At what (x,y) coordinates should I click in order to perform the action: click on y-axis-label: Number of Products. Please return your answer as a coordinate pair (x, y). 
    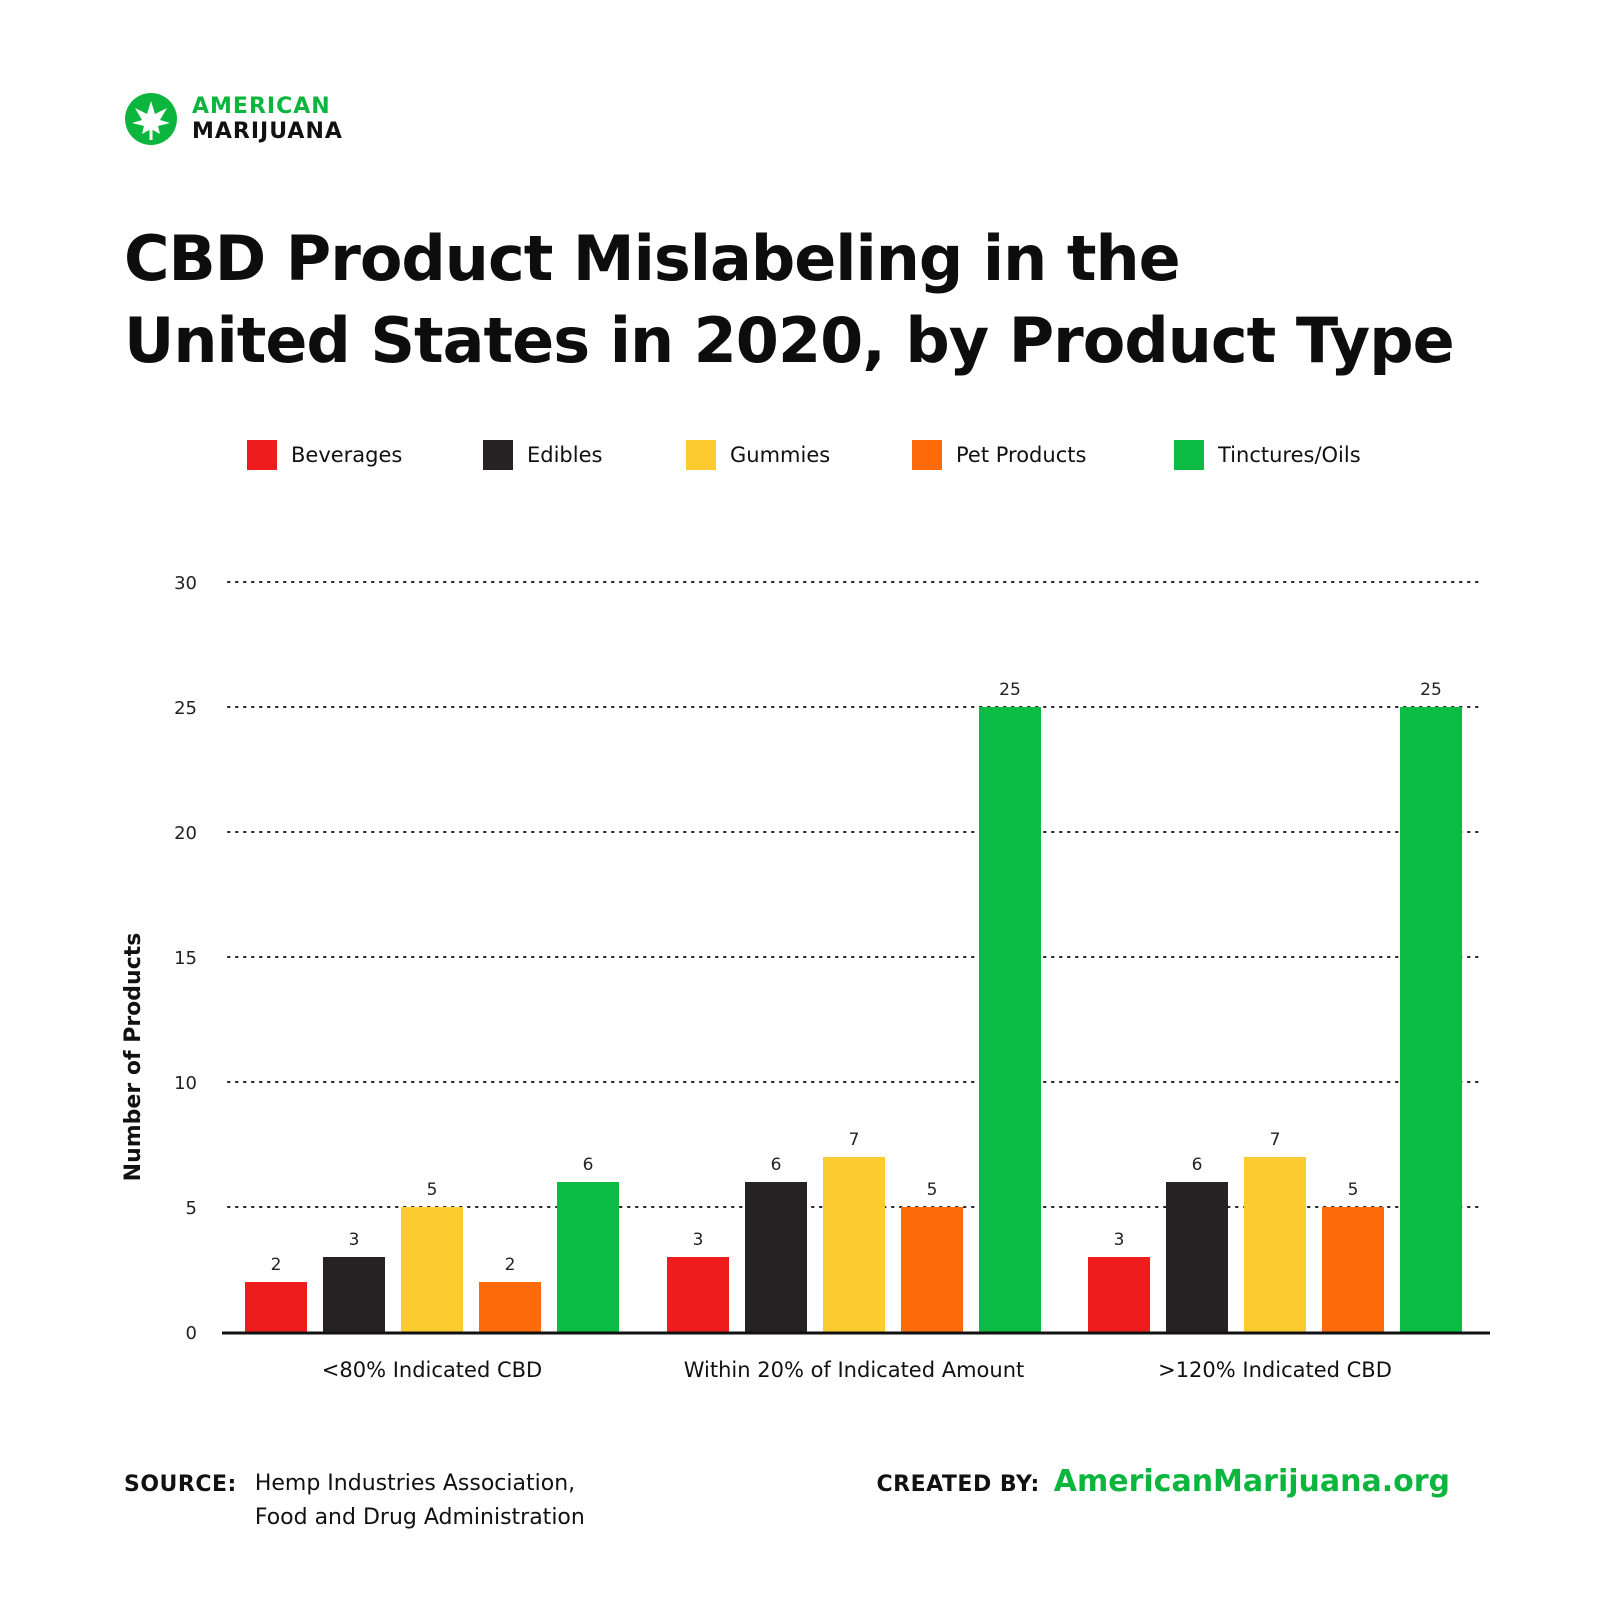
    Looking at the image, I should click on (133, 1057).